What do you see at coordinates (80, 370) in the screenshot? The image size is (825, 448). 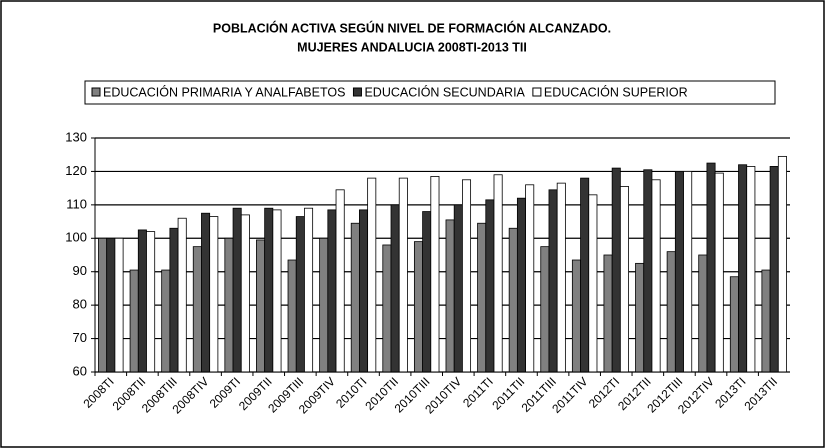 I see `y-tick-label: 60` at bounding box center [80, 370].